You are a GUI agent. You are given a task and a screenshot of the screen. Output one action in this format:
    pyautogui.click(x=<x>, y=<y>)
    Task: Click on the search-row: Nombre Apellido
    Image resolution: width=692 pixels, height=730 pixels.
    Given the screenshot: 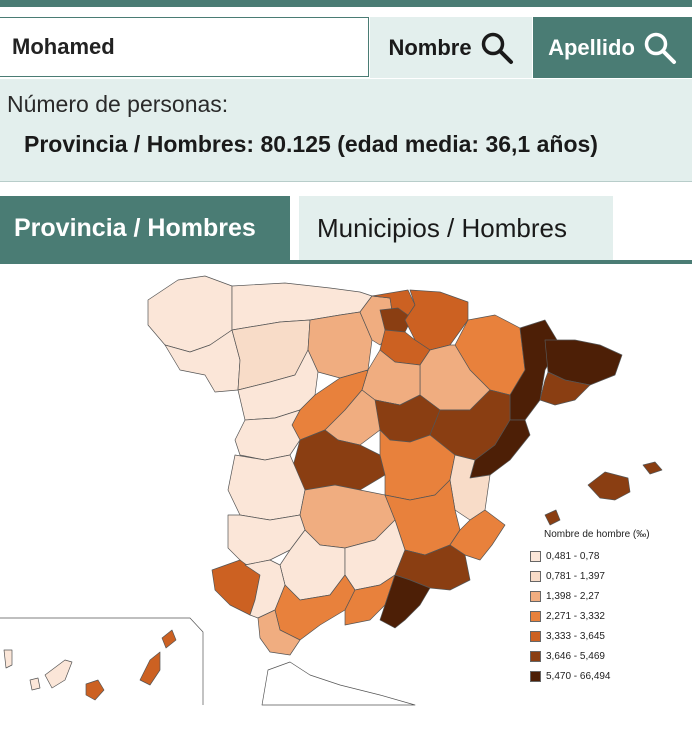 What is the action you would take?
    pyautogui.click(x=346, y=48)
    